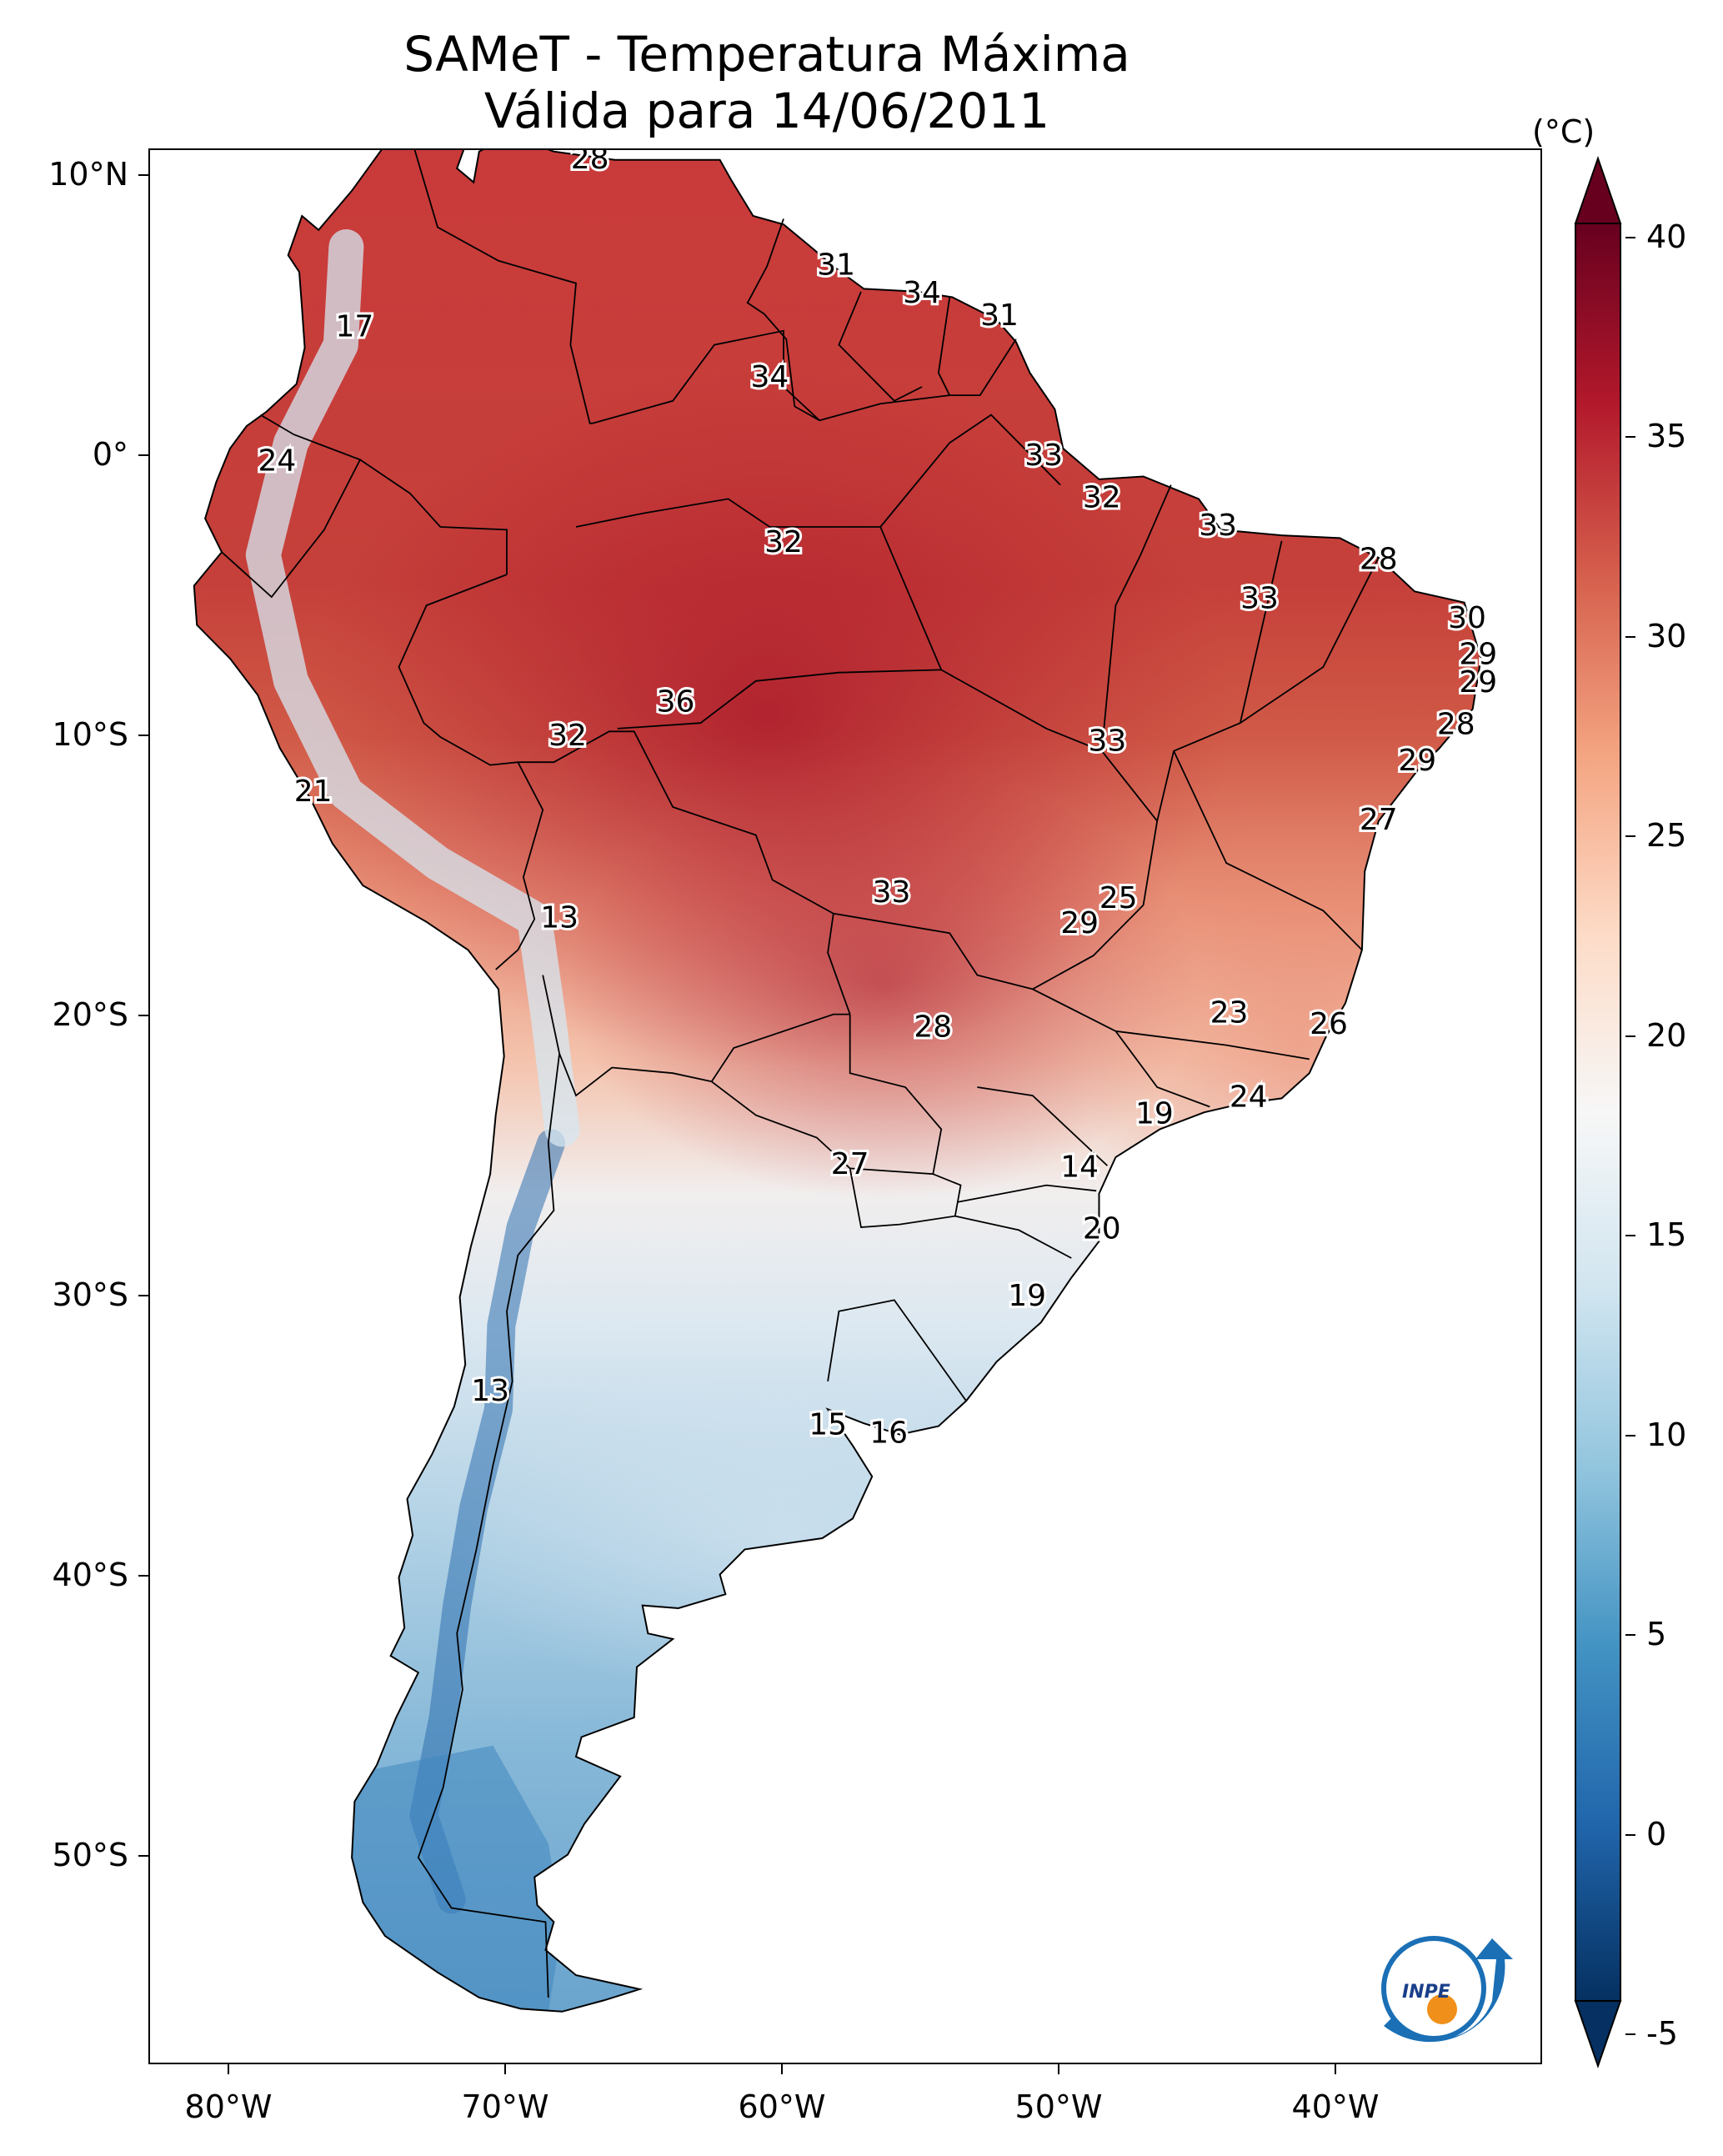 This screenshot has height=2156, width=1723. Describe the element at coordinates (1657, 1634) in the screenshot. I see `colorbar-tick-label: 5` at that location.